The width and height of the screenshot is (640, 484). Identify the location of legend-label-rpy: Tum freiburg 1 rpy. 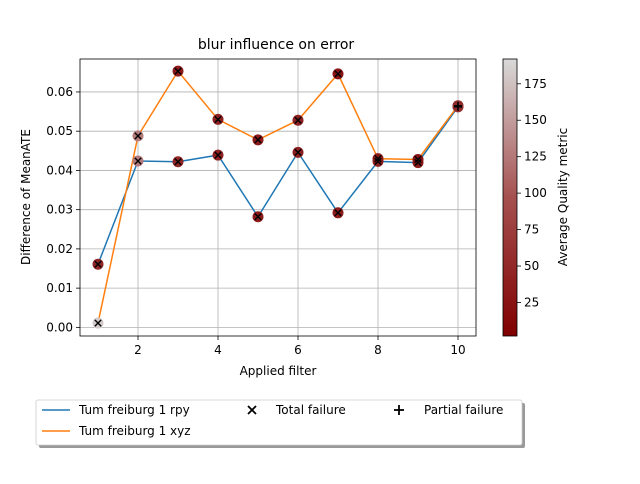
(134, 410).